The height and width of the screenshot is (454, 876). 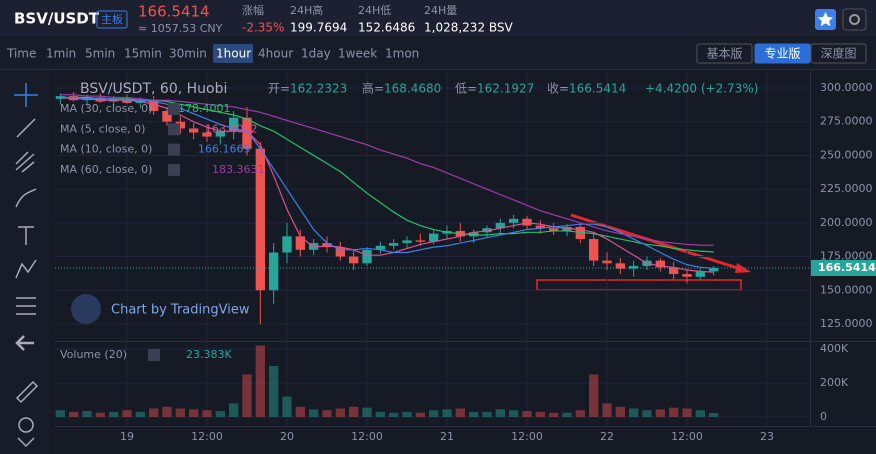 I want to click on prediction-tool, so click(x=26, y=306).